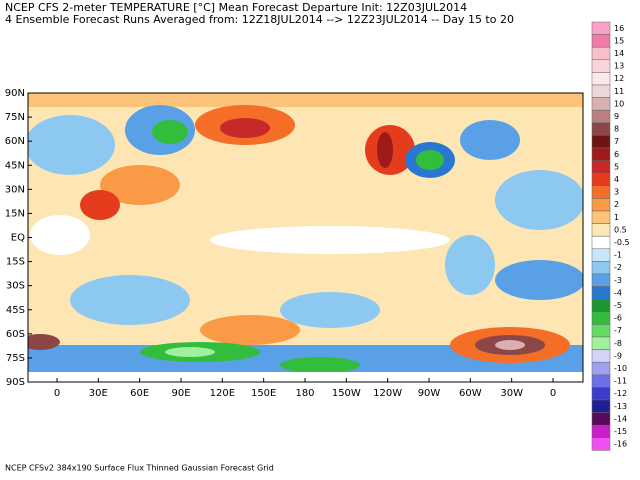  What do you see at coordinates (511, 393) in the screenshot?
I see `lon-label: 30W` at bounding box center [511, 393].